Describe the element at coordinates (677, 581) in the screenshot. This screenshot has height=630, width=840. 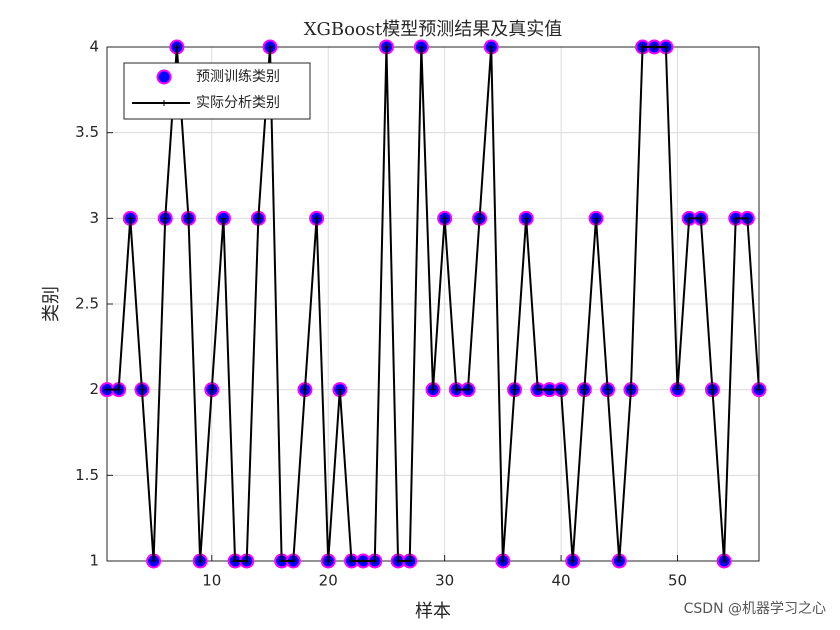
I see `x-tick-label: 50` at that location.